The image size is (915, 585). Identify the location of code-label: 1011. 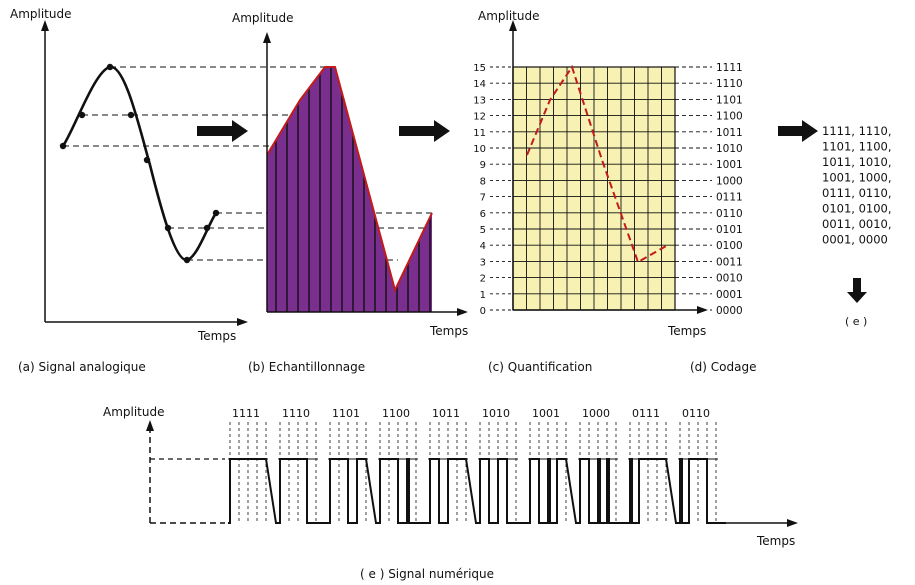
(729, 133).